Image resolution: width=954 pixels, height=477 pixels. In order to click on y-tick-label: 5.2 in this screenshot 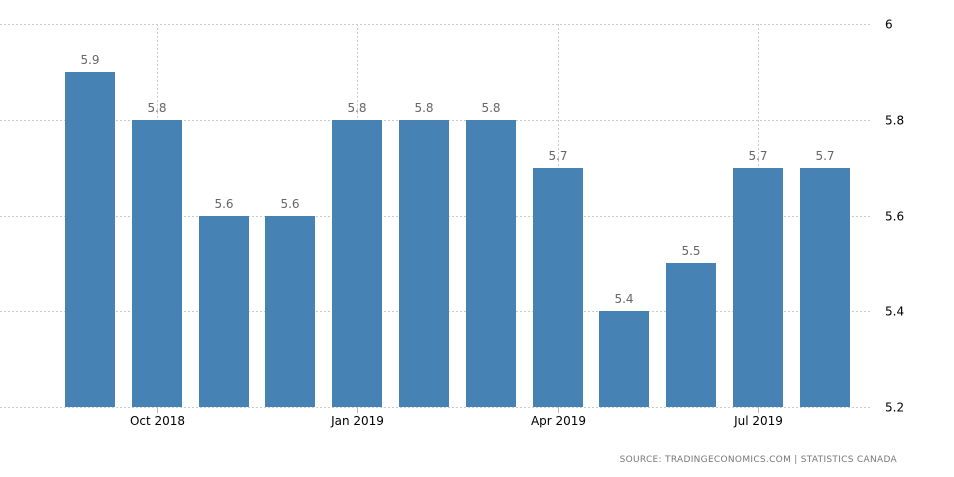, I will do `click(894, 408)`.